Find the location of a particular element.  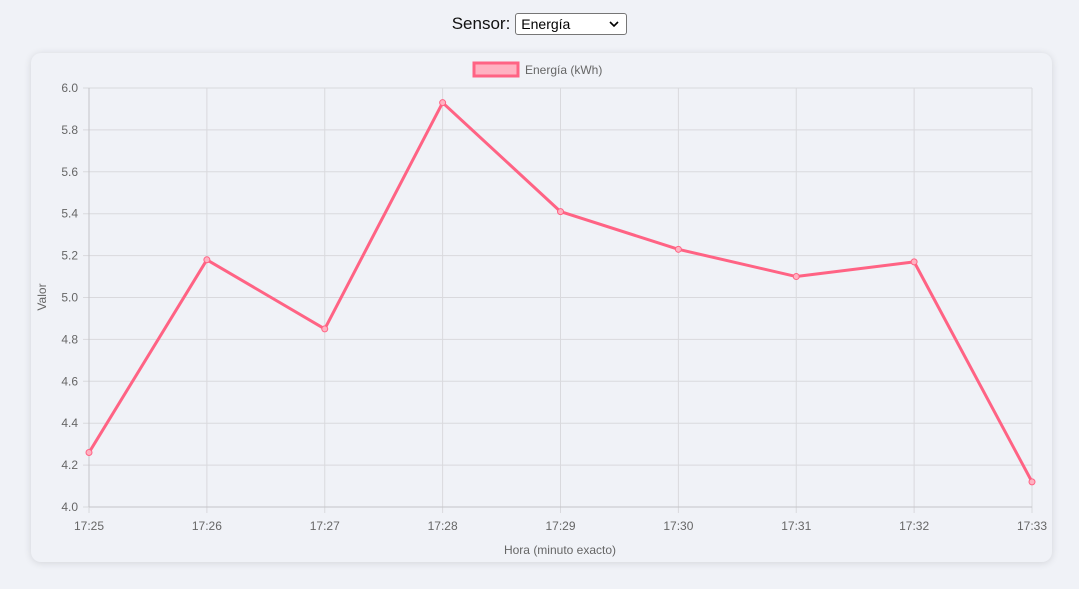

y-tick-label: 4.2 is located at coordinates (69, 465).